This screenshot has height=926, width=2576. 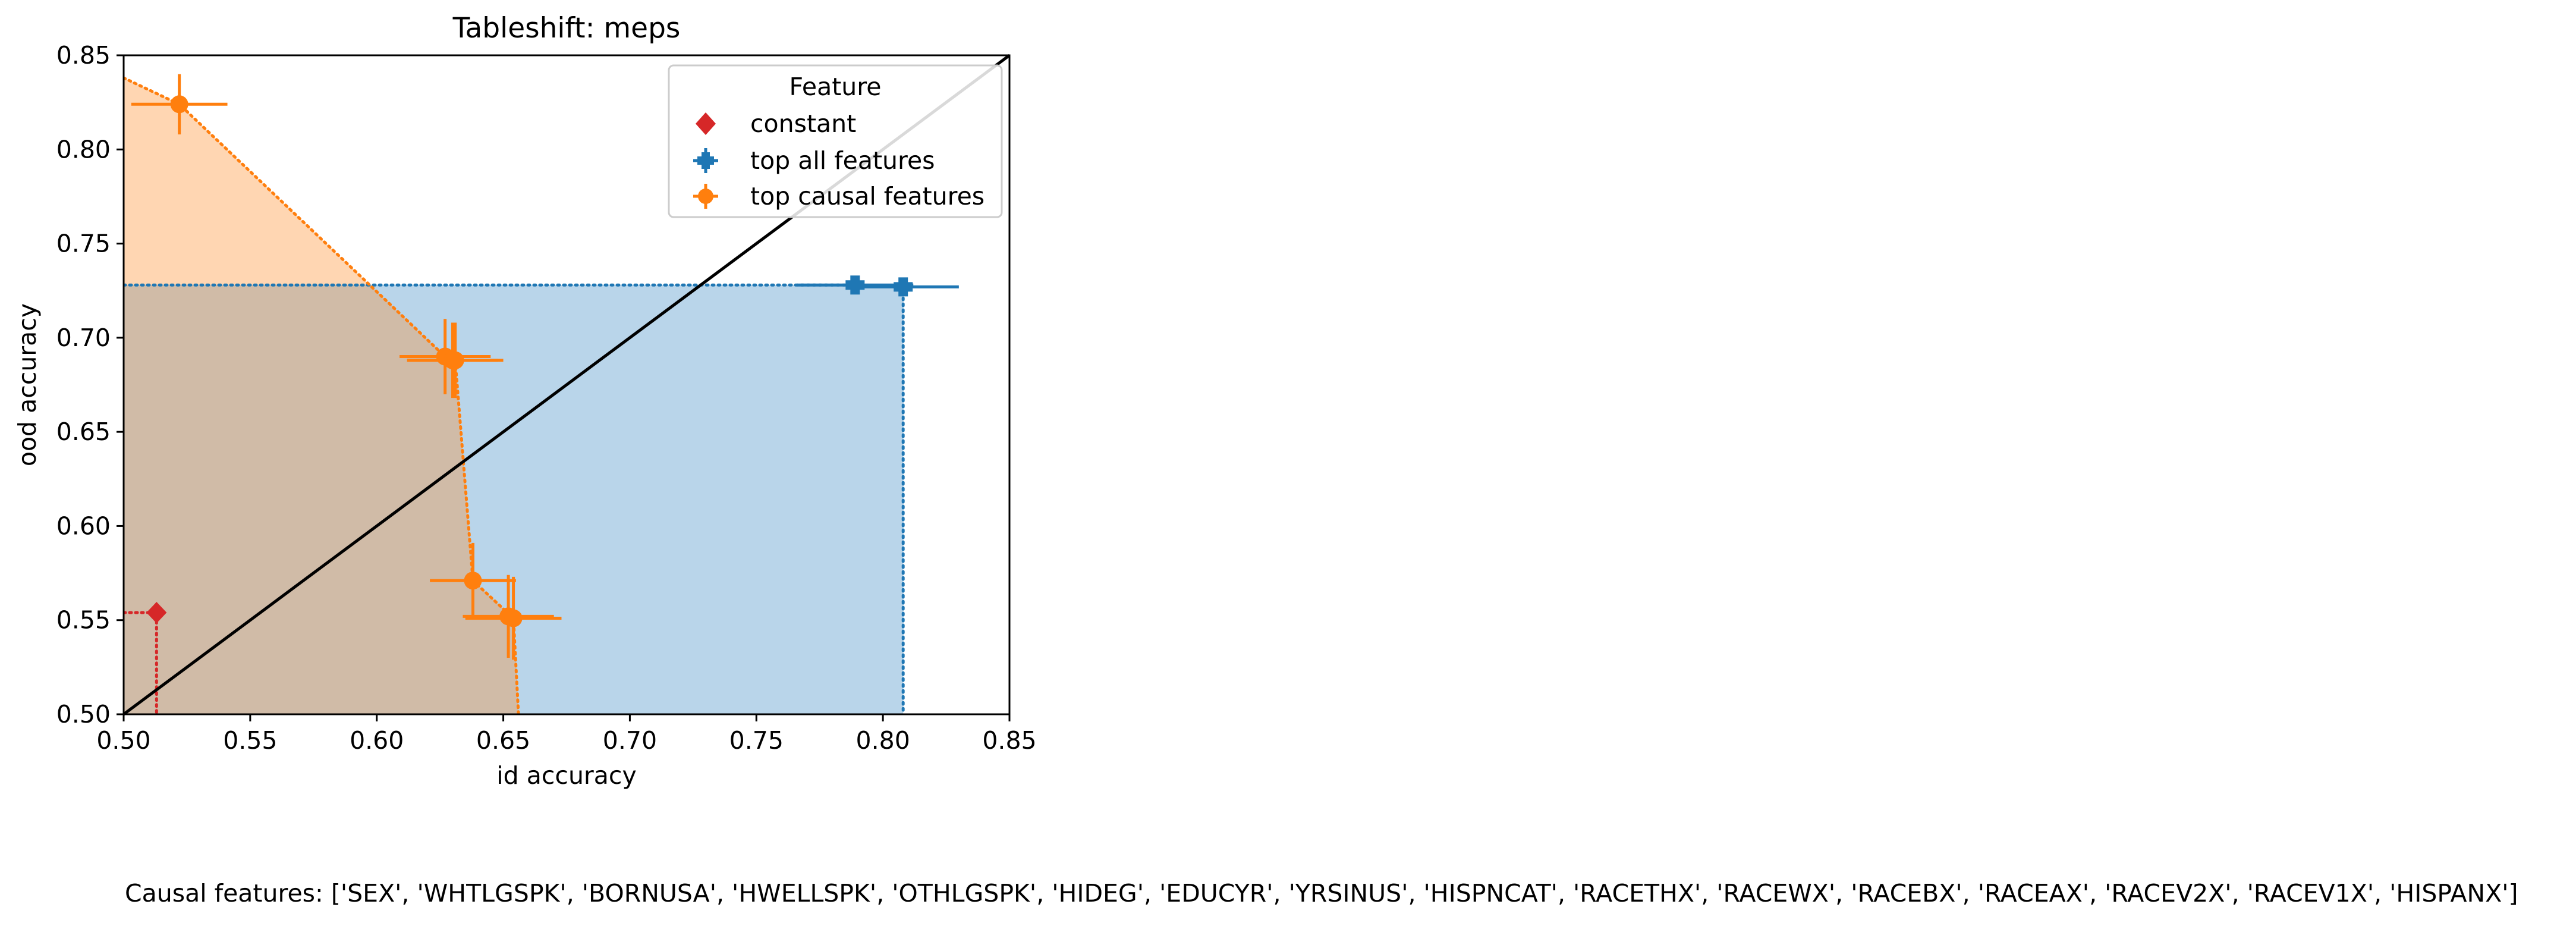 I want to click on legend-entry-top-causal-features: top causal features, so click(x=839, y=196).